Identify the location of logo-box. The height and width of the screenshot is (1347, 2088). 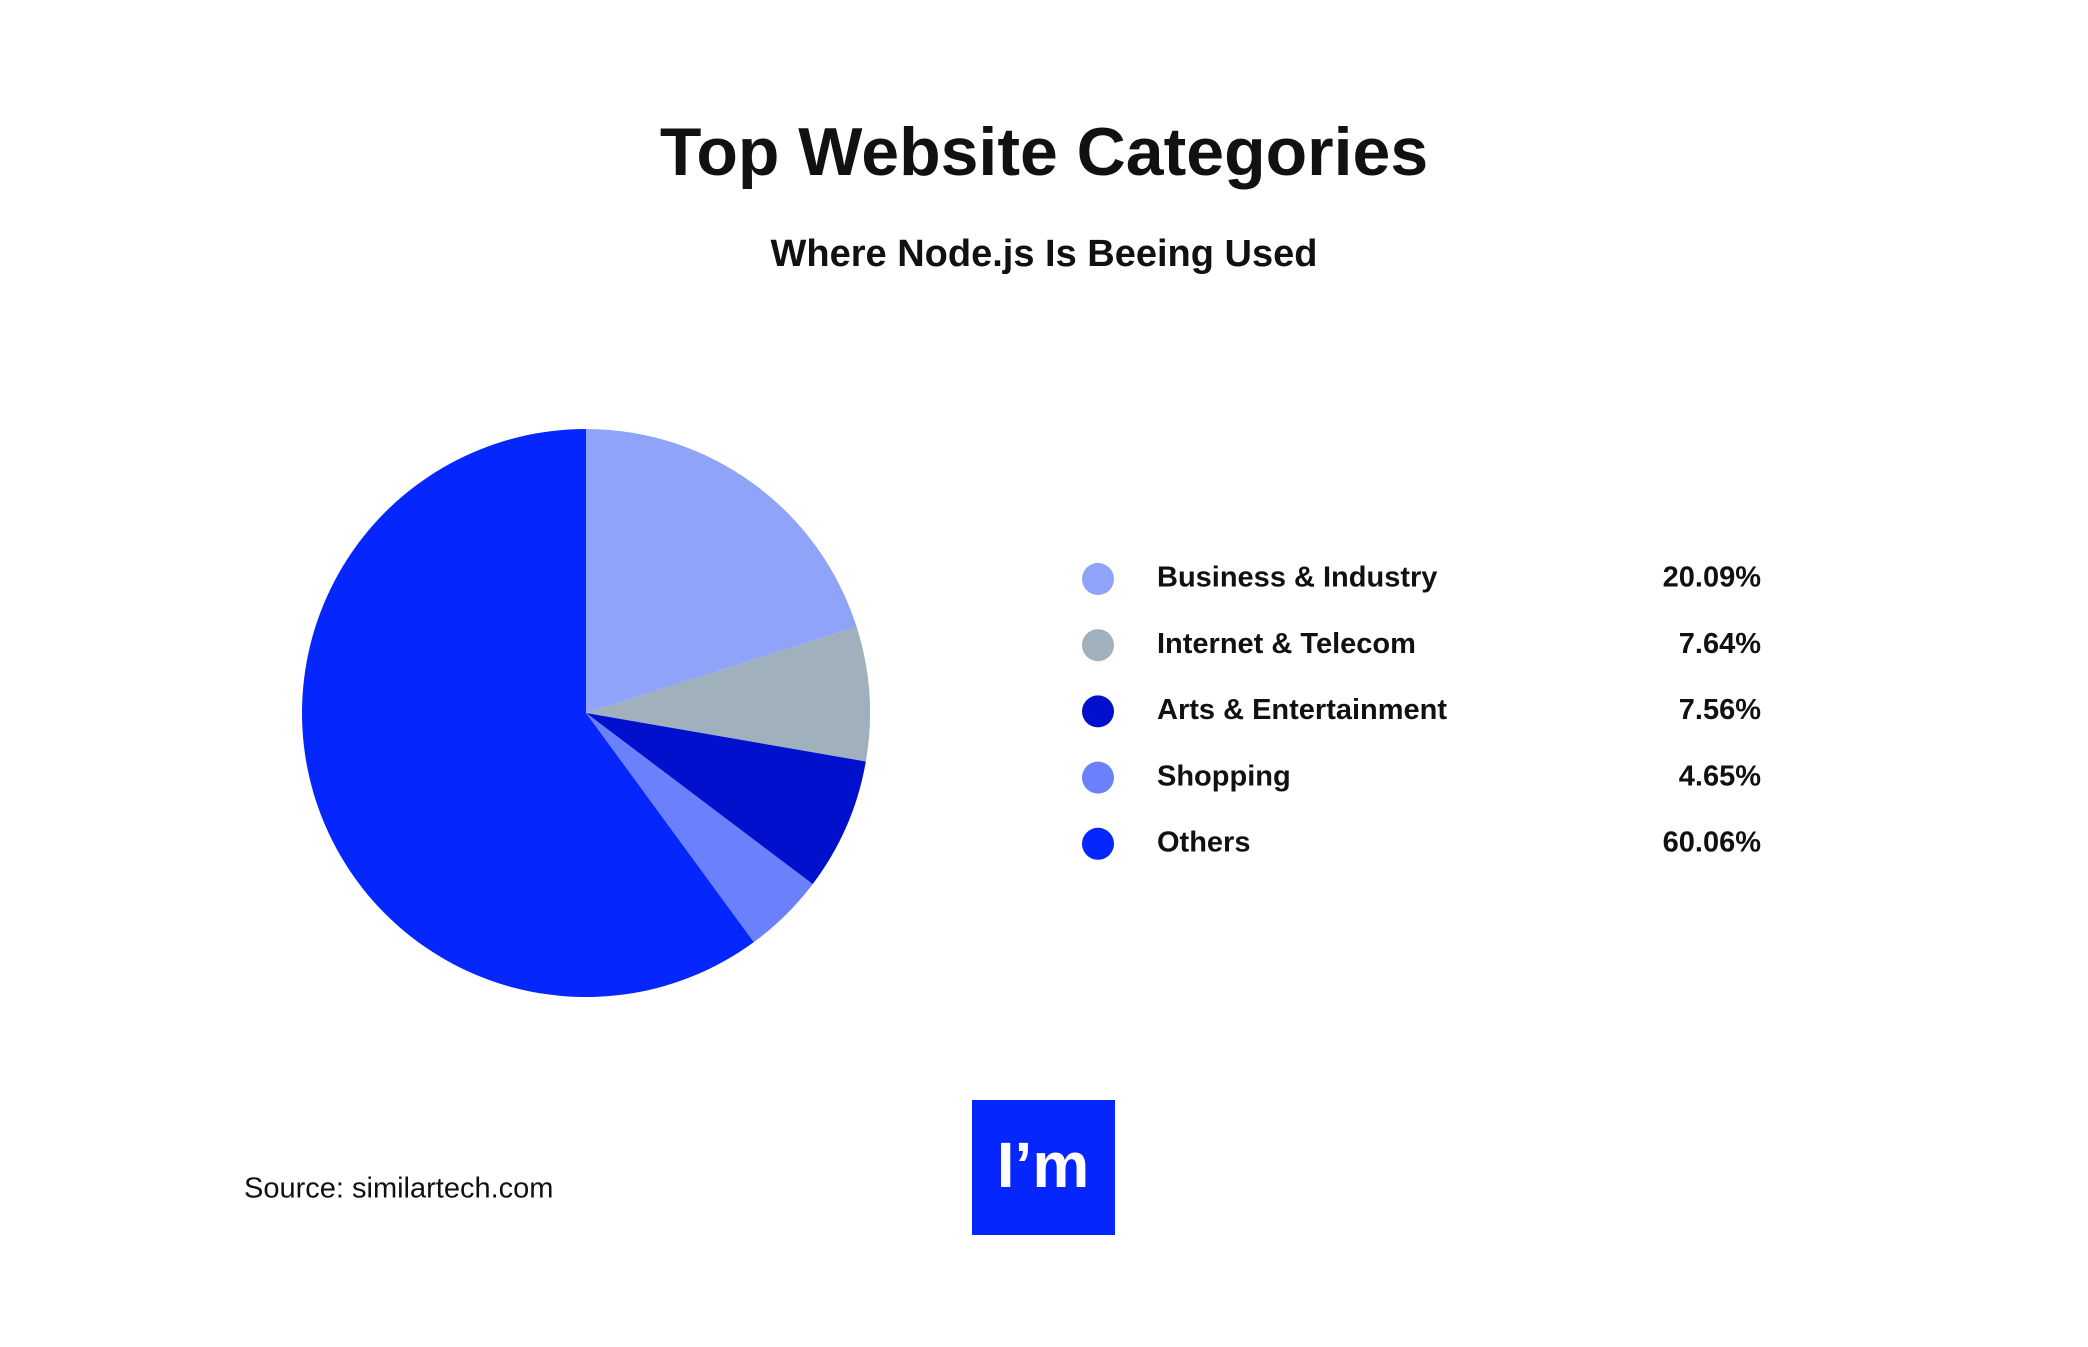
(1043, 1167).